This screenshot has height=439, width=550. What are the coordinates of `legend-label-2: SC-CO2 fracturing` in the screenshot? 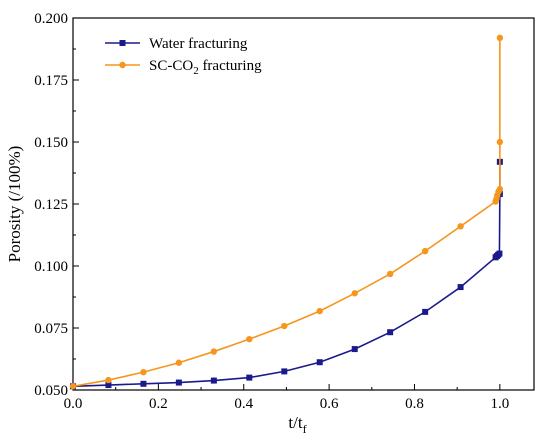 It's located at (205, 67).